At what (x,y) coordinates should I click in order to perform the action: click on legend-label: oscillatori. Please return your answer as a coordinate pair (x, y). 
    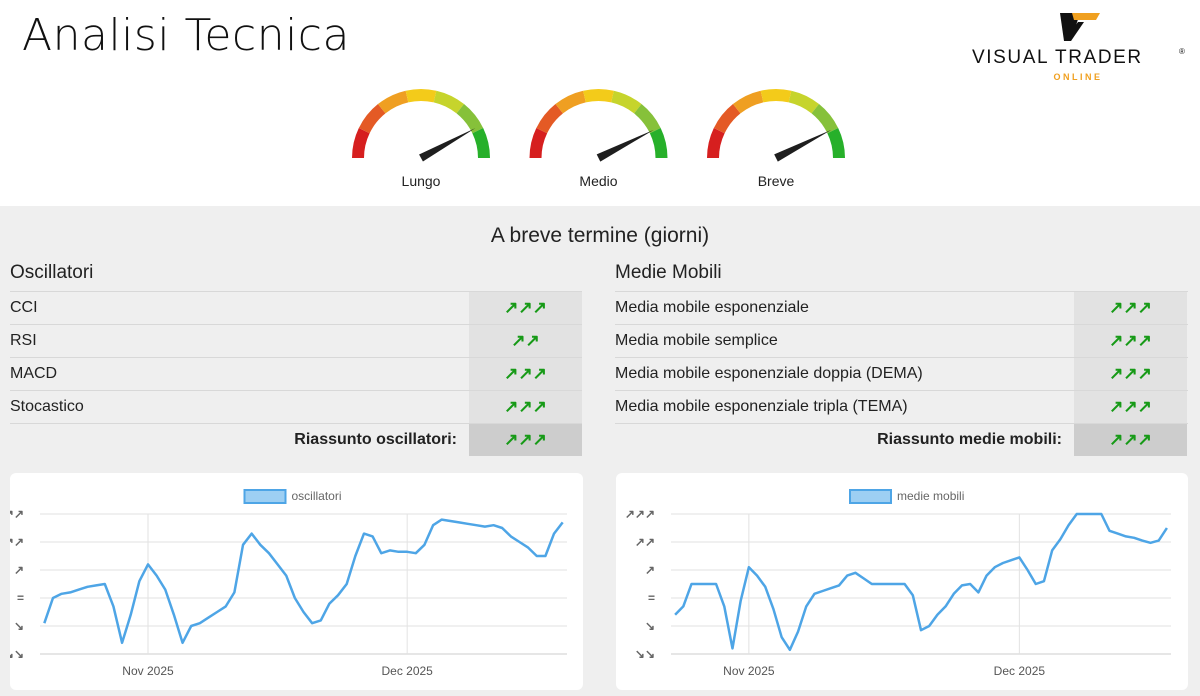
    Looking at the image, I should click on (317, 496).